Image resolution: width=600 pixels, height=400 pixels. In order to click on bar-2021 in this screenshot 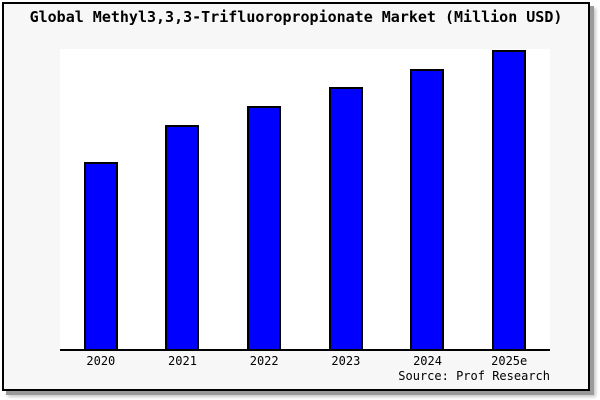, I will do `click(182, 237)`.